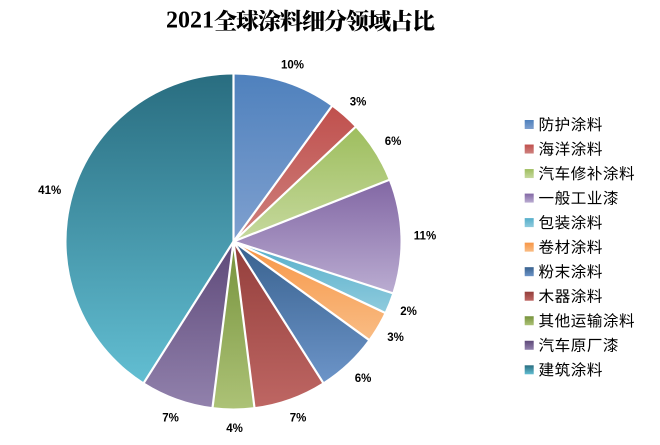 The image size is (660, 445). What do you see at coordinates (408, 312) in the screenshot?
I see `svg-text: 2%` at bounding box center [408, 312].